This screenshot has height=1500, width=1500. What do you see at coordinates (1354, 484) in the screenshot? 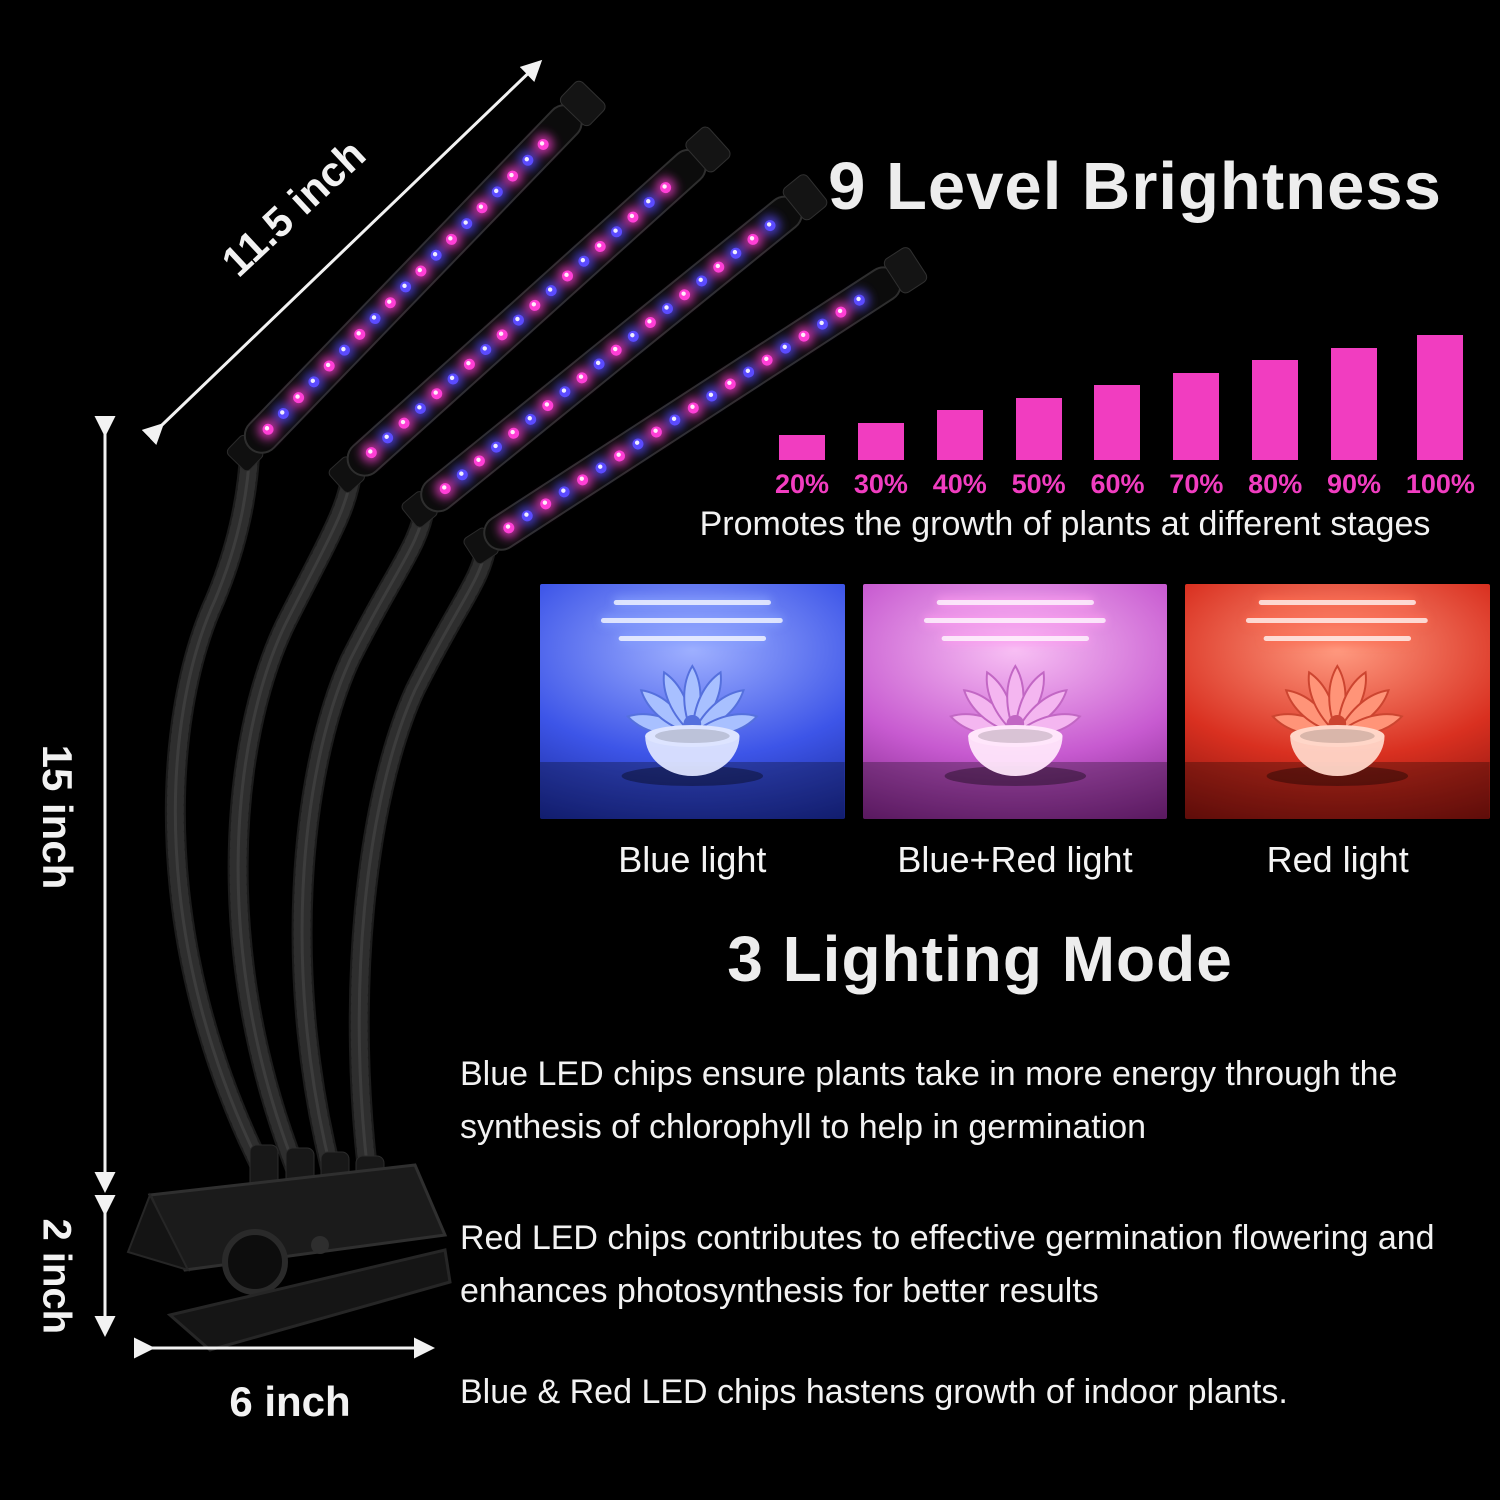
I see `chart-bar-label: 90%` at bounding box center [1354, 484].